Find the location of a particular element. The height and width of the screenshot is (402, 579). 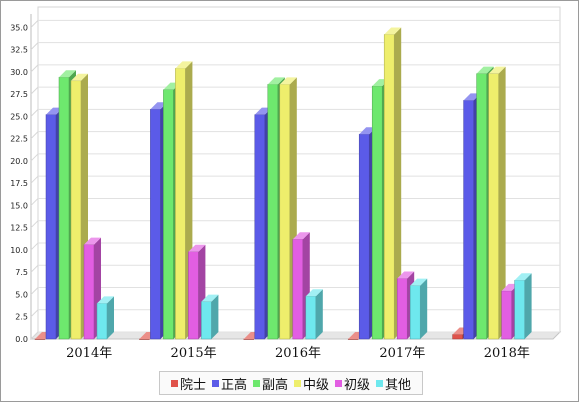

y-tick-label: 32.5 is located at coordinates (19, 50).